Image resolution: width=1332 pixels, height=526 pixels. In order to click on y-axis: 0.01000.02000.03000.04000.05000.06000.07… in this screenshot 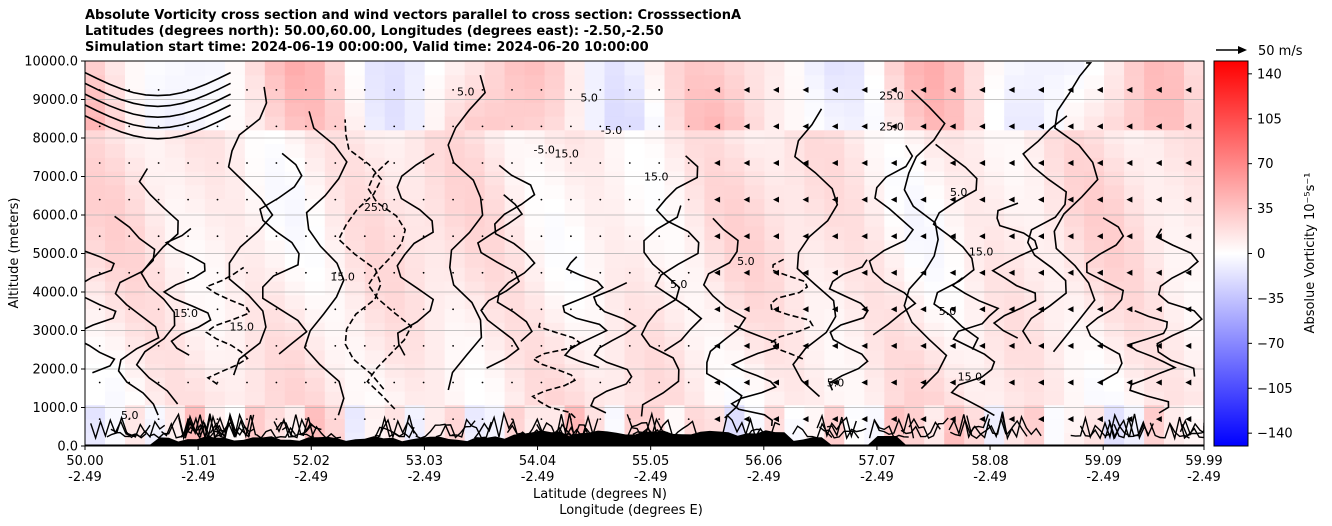, I will do `click(54, 255)`.